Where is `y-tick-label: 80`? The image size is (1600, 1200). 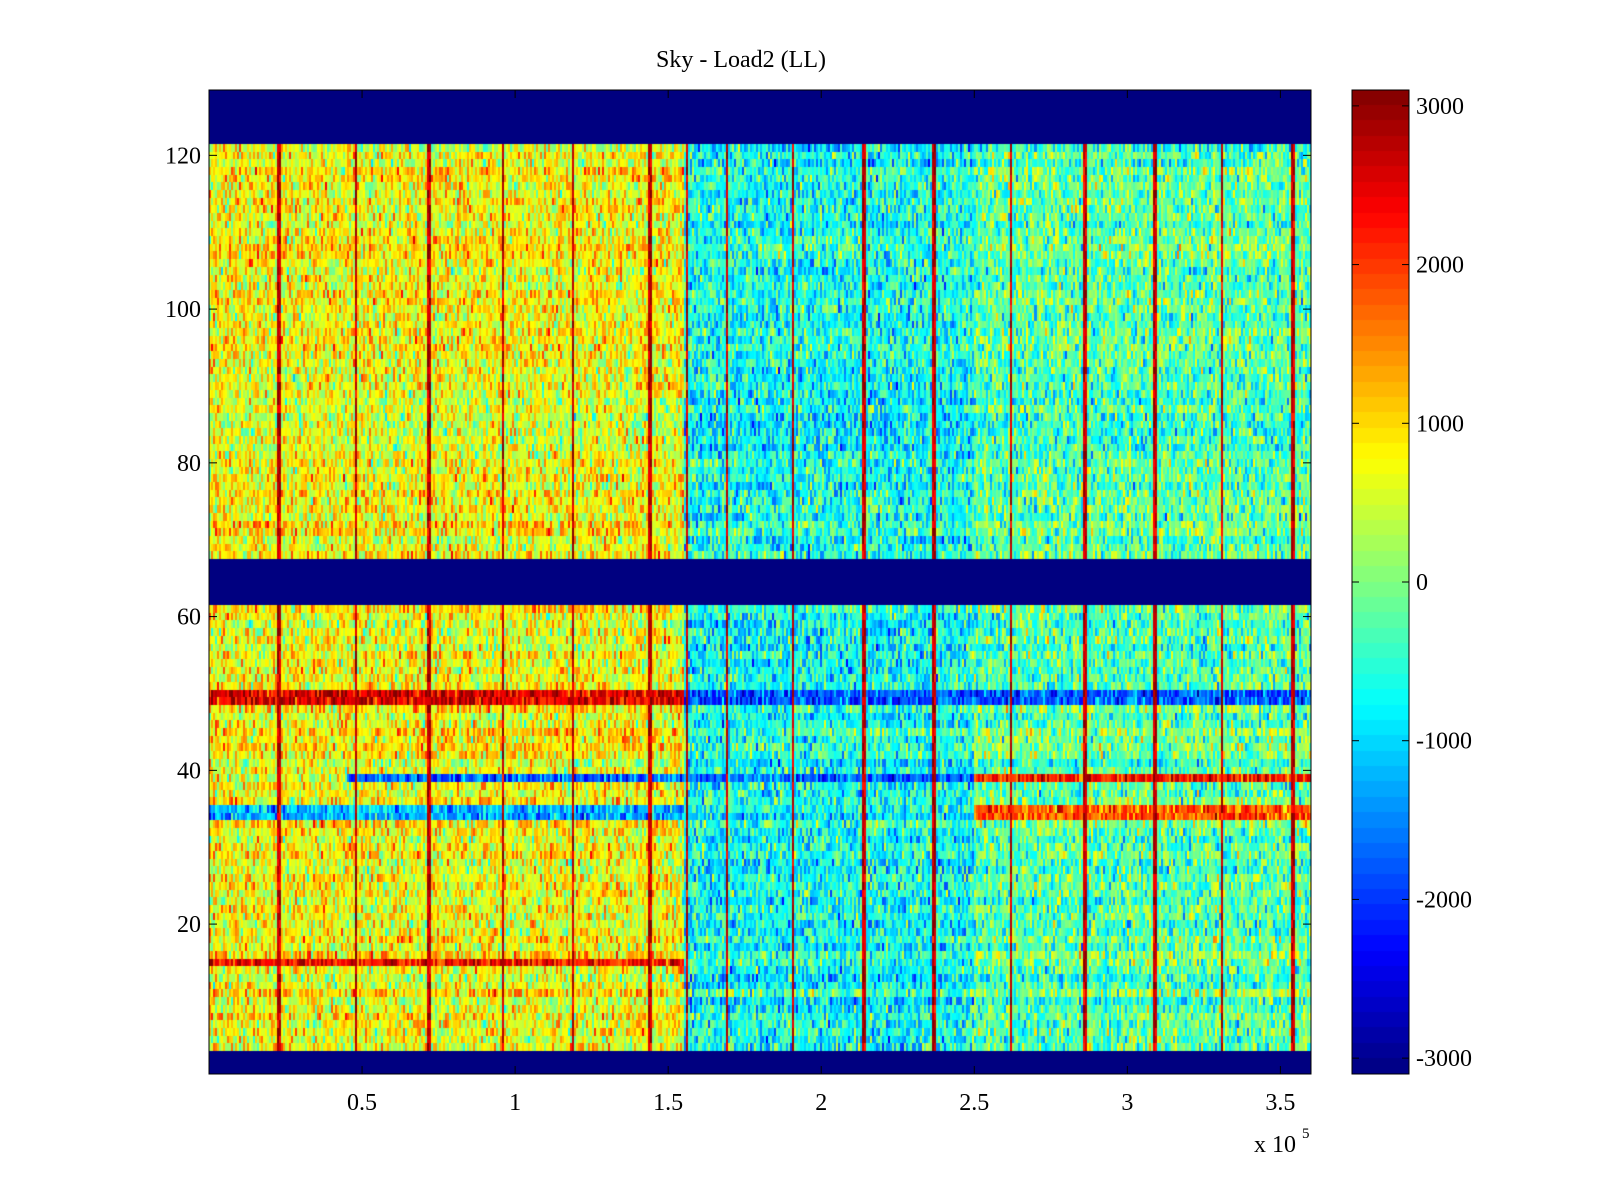
y-tick-label: 80 is located at coordinates (189, 464).